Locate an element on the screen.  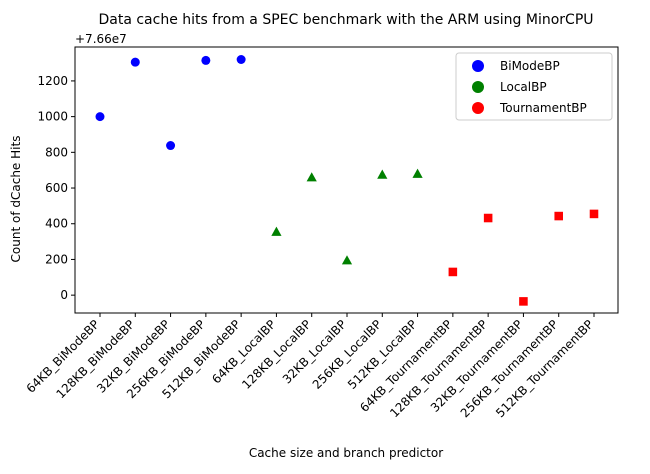
legend-label-localbp: LocalBP is located at coordinates (523, 87).